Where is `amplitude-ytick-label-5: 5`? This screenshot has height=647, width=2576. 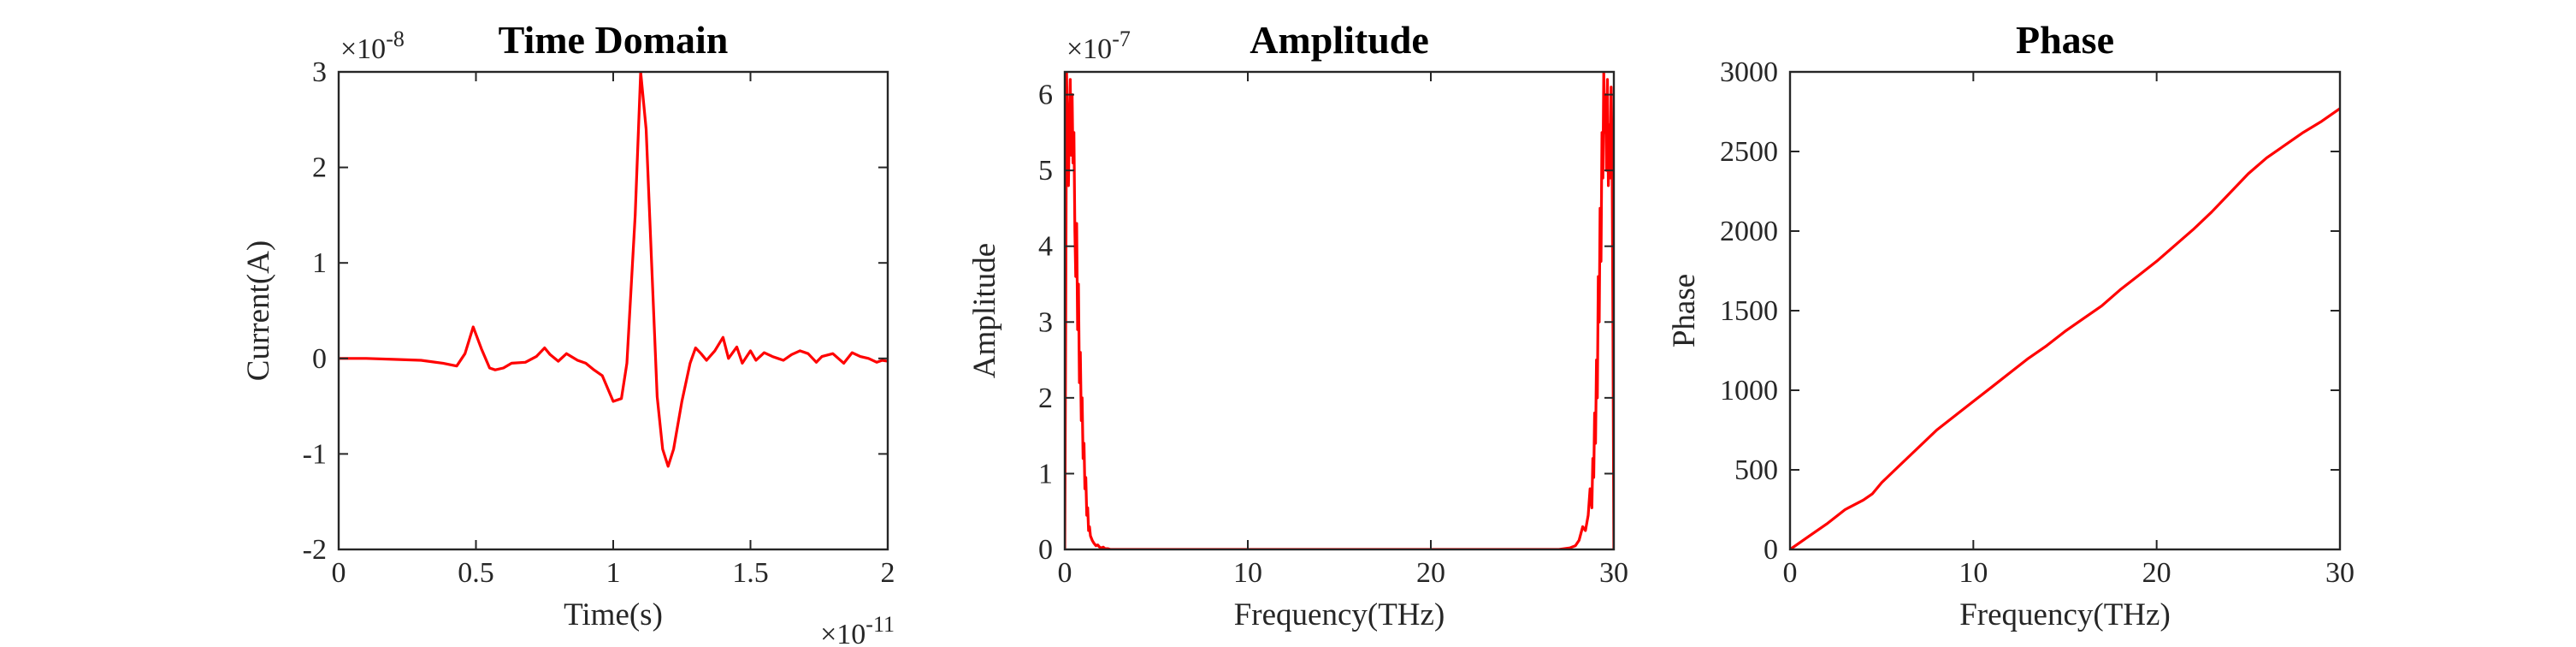
amplitude-ytick-label-5: 5 is located at coordinates (1045, 171).